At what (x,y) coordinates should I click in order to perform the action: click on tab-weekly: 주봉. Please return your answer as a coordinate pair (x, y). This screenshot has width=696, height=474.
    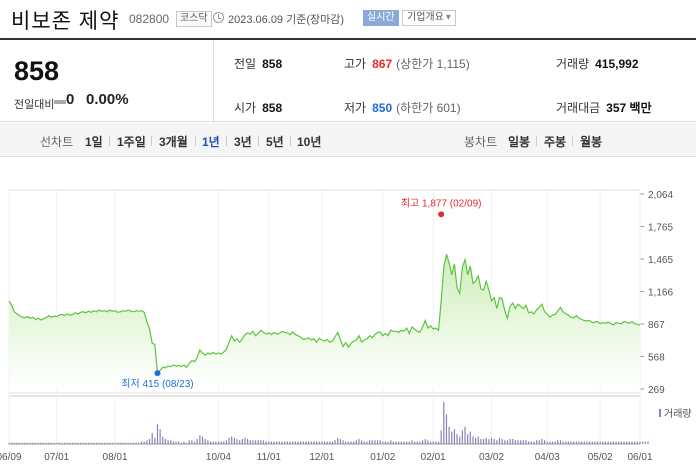
    Looking at the image, I should click on (555, 142).